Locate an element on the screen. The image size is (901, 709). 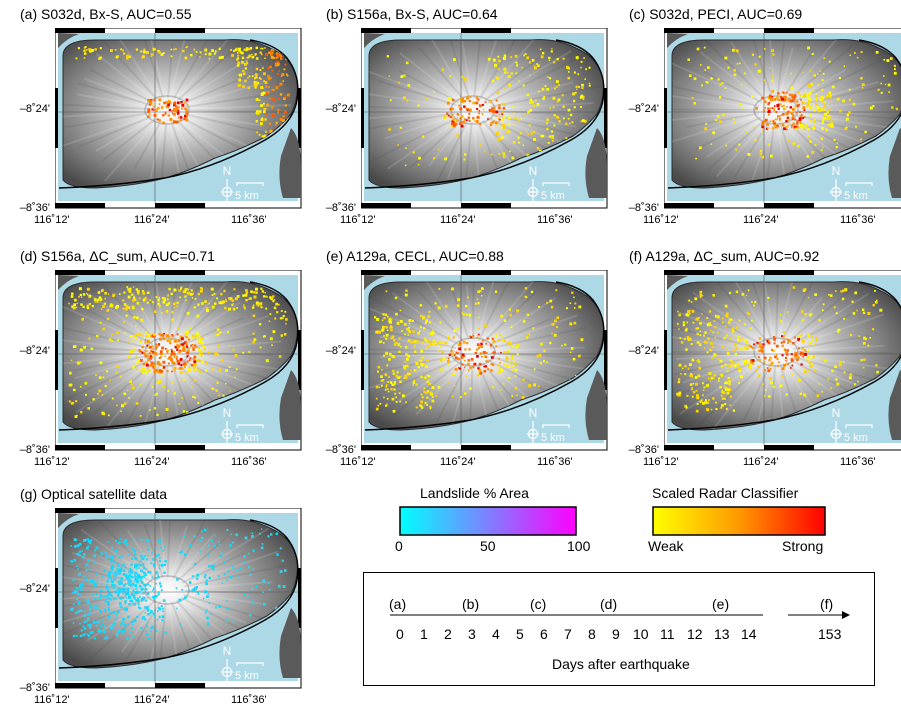
lon-label: 116˚36' is located at coordinates (249, 462).